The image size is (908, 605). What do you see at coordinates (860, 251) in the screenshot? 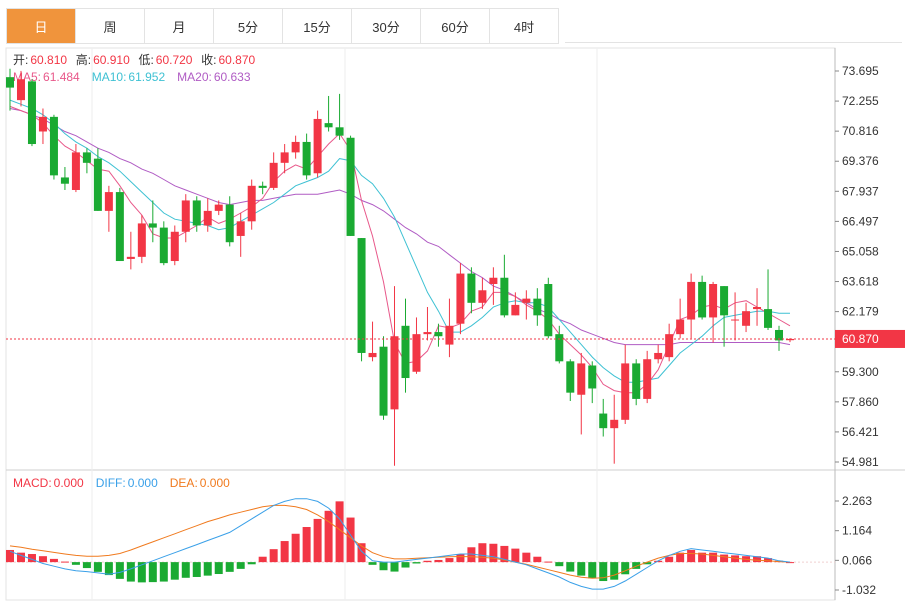
I see `price-tick-label: 65.058` at bounding box center [860, 251].